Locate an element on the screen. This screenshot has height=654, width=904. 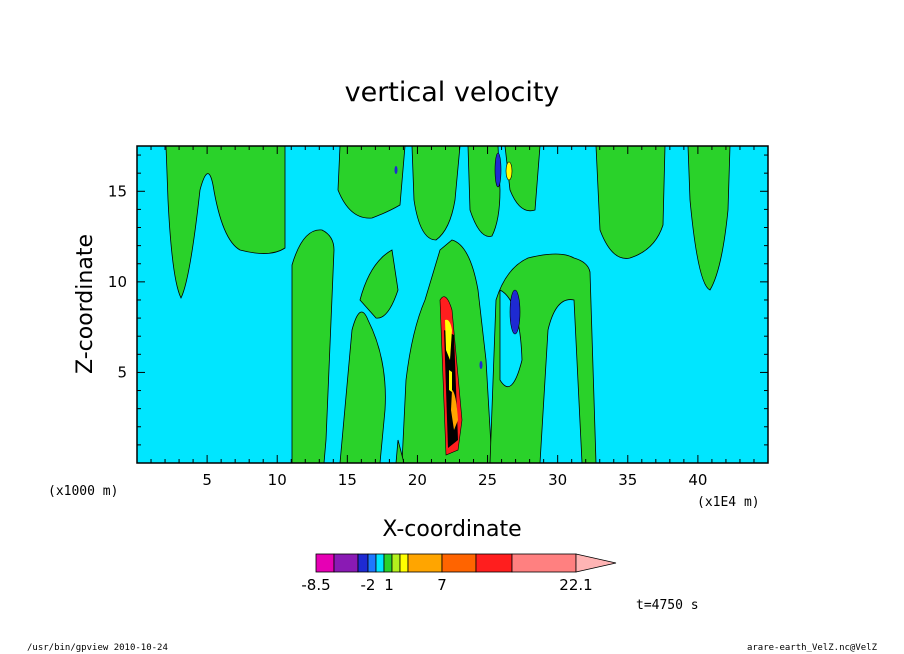
time-label: t=4750 s is located at coordinates (667, 605).